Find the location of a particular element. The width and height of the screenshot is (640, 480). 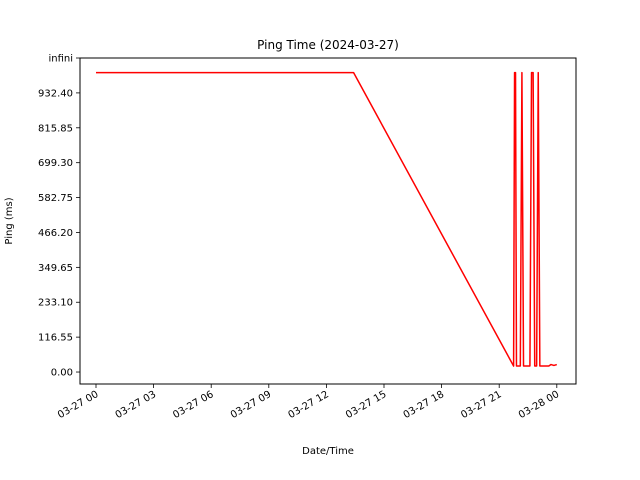

y-tick-label: 582.75 is located at coordinates (55, 198).